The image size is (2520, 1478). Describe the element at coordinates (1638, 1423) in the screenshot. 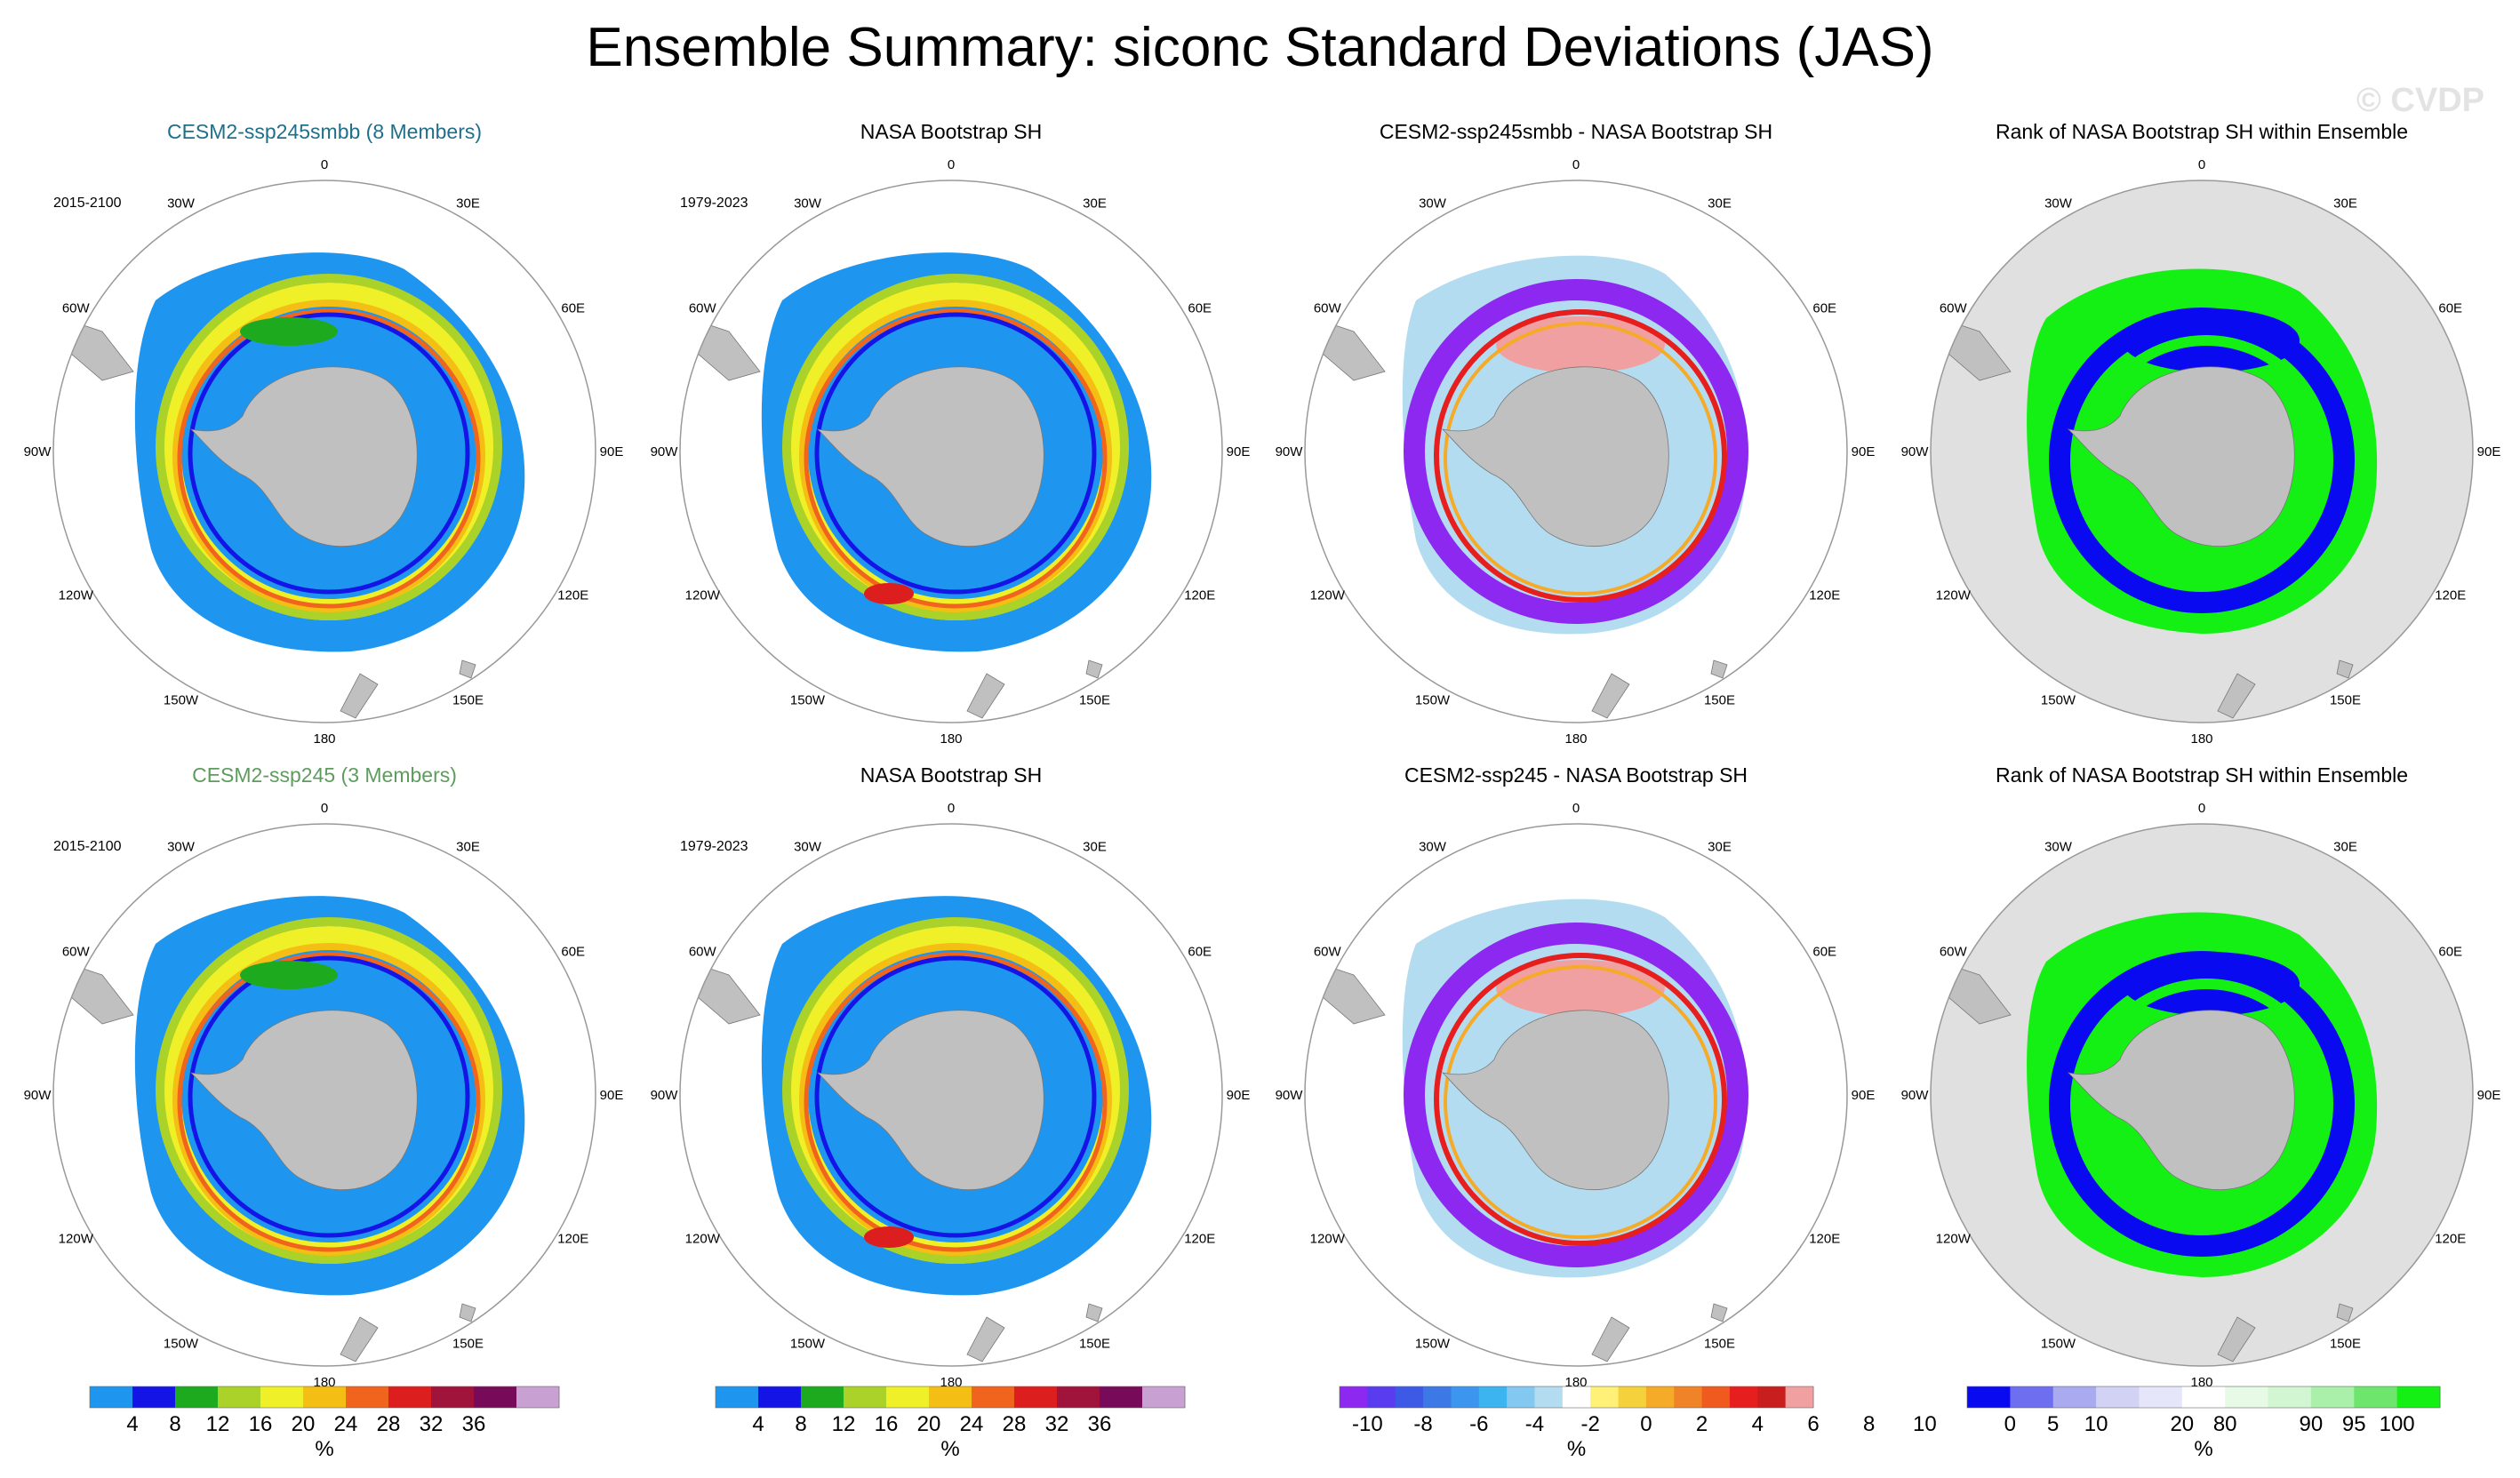

I see `colorbar: -10 -8 -6 -4 -2 0 2 4 6 8 10%` at that location.